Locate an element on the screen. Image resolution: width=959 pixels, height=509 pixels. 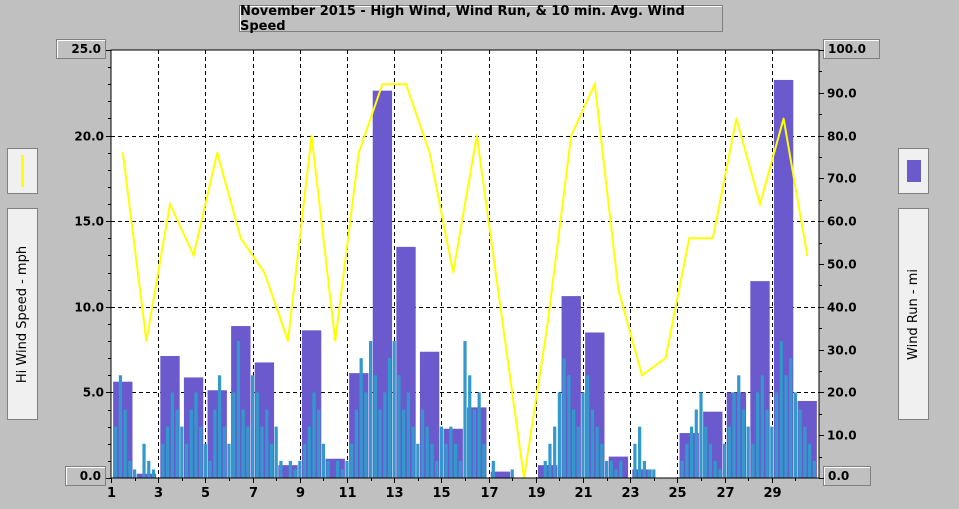
left-axis-max-value: 25.0 is located at coordinates (81, 49).